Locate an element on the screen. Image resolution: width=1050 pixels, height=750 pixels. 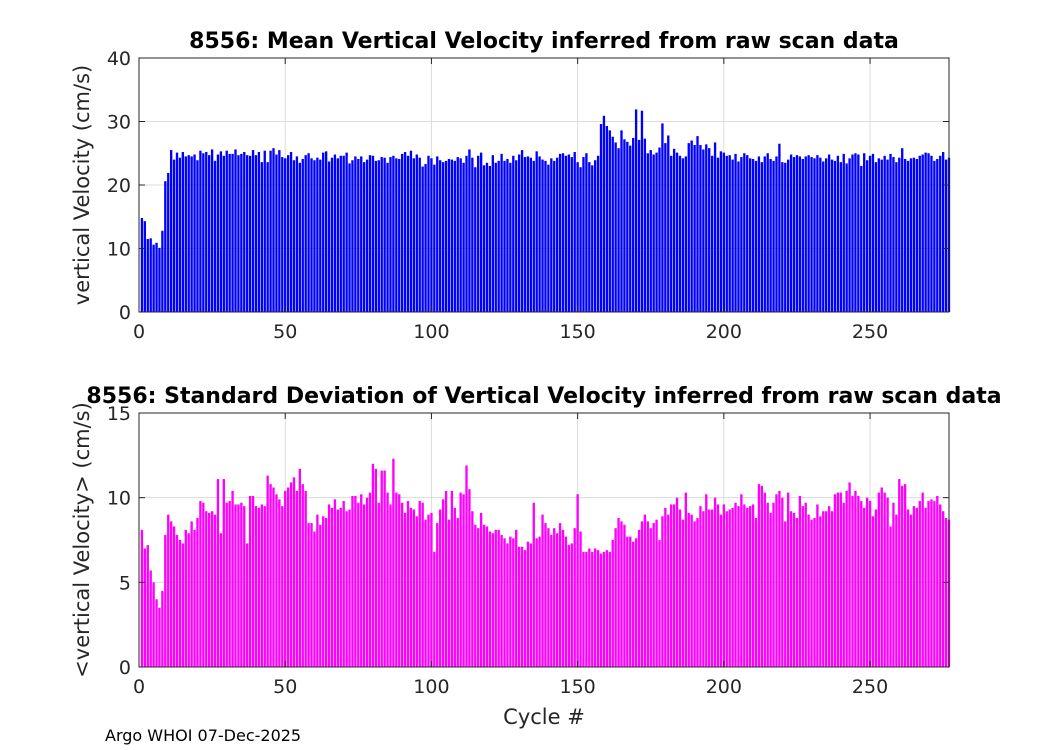
y-axis-label: vertical Velocity (cm/s) is located at coordinates (82, 185).